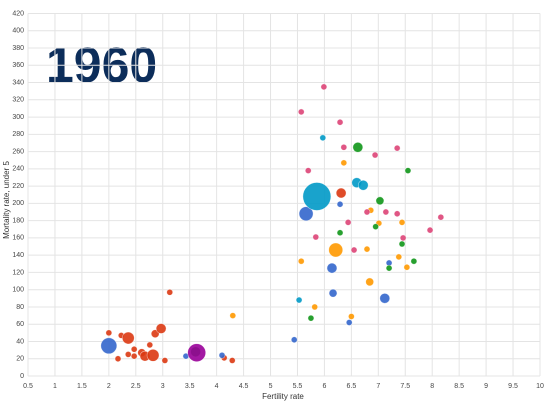 The height and width of the screenshot is (405, 550). What do you see at coordinates (540, 386) in the screenshot?
I see `x-tick-label: 10` at bounding box center [540, 386].